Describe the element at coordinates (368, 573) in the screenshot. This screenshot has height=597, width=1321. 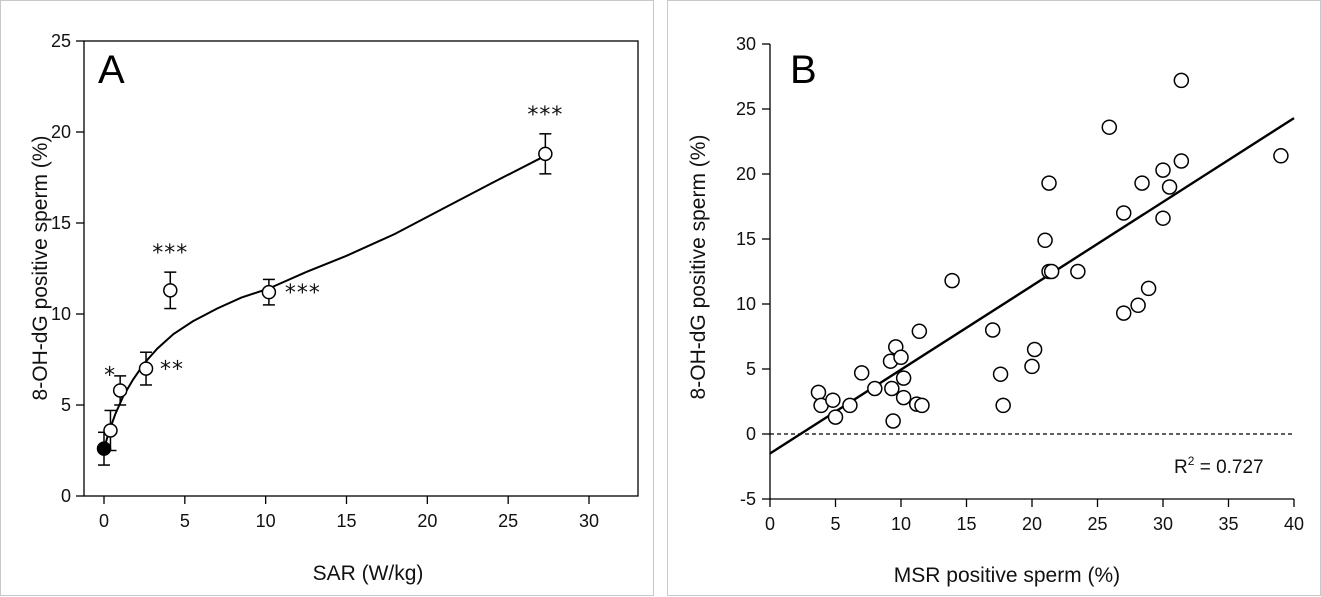
I see `x-axis-title-a: SAR (W/kg)` at that location.